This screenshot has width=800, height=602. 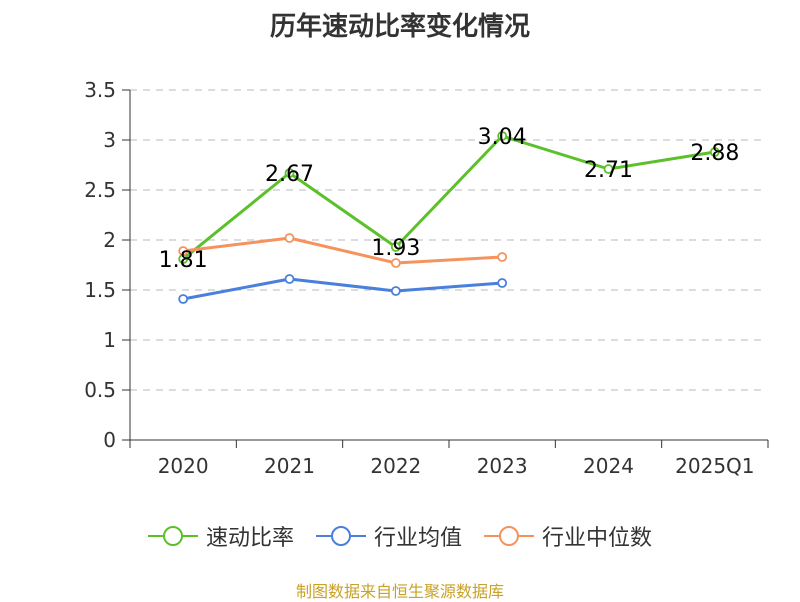 I want to click on x-tick-label: 2020, so click(x=183, y=466).